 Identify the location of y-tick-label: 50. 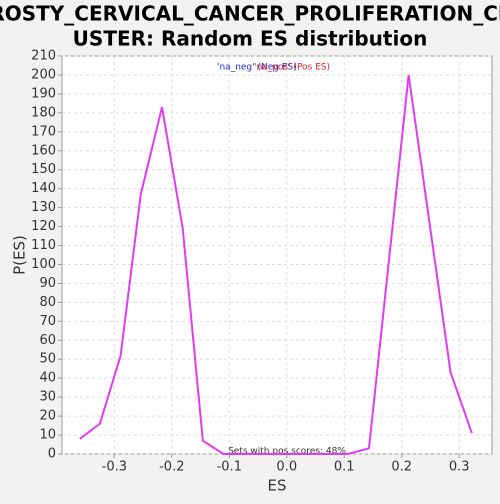
(47, 359).